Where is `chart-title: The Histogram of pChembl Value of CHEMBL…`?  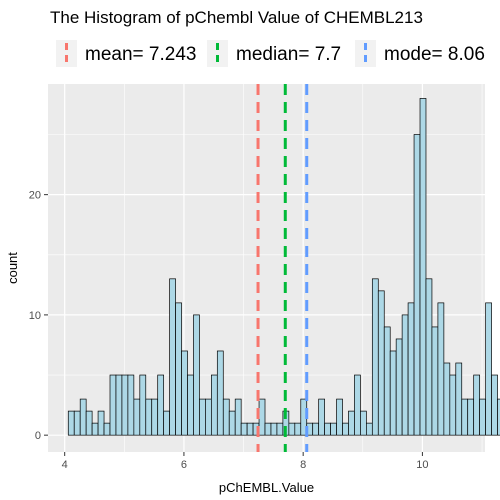
chart-title: The Histogram of pChembl Value of CHEMBL… is located at coordinates (236, 17).